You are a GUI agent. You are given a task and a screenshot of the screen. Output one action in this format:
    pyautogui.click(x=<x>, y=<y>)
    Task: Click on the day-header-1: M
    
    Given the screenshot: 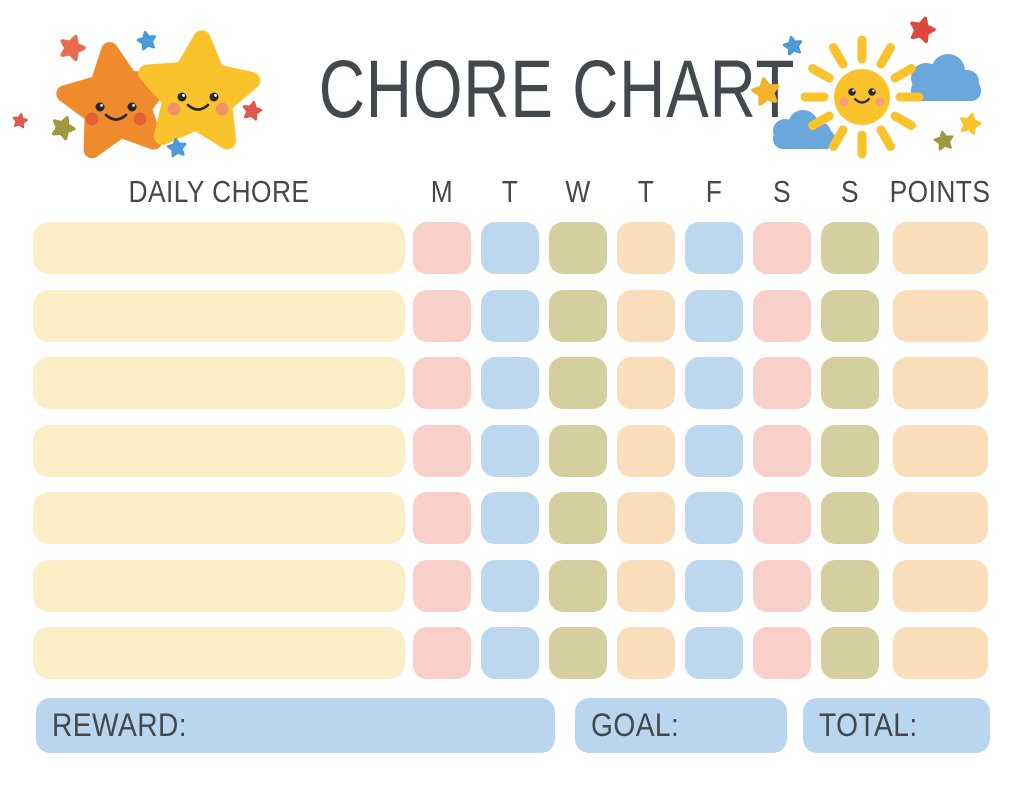 What is the action you would take?
    pyautogui.click(x=442, y=191)
    